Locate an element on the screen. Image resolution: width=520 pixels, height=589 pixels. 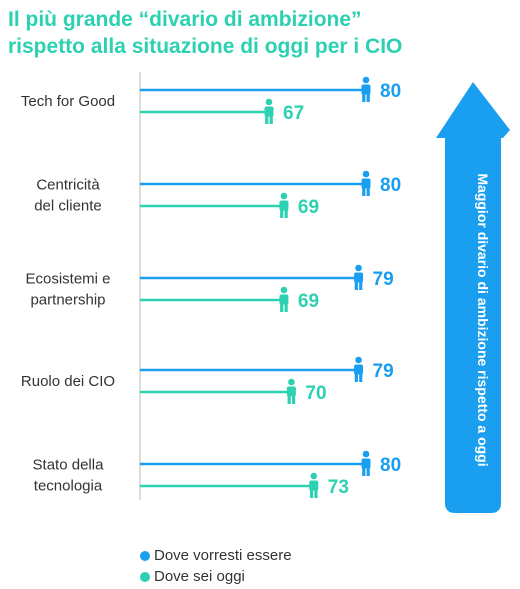
category-label-2-line-0: Ecosistemi e is located at coordinates (67, 279).